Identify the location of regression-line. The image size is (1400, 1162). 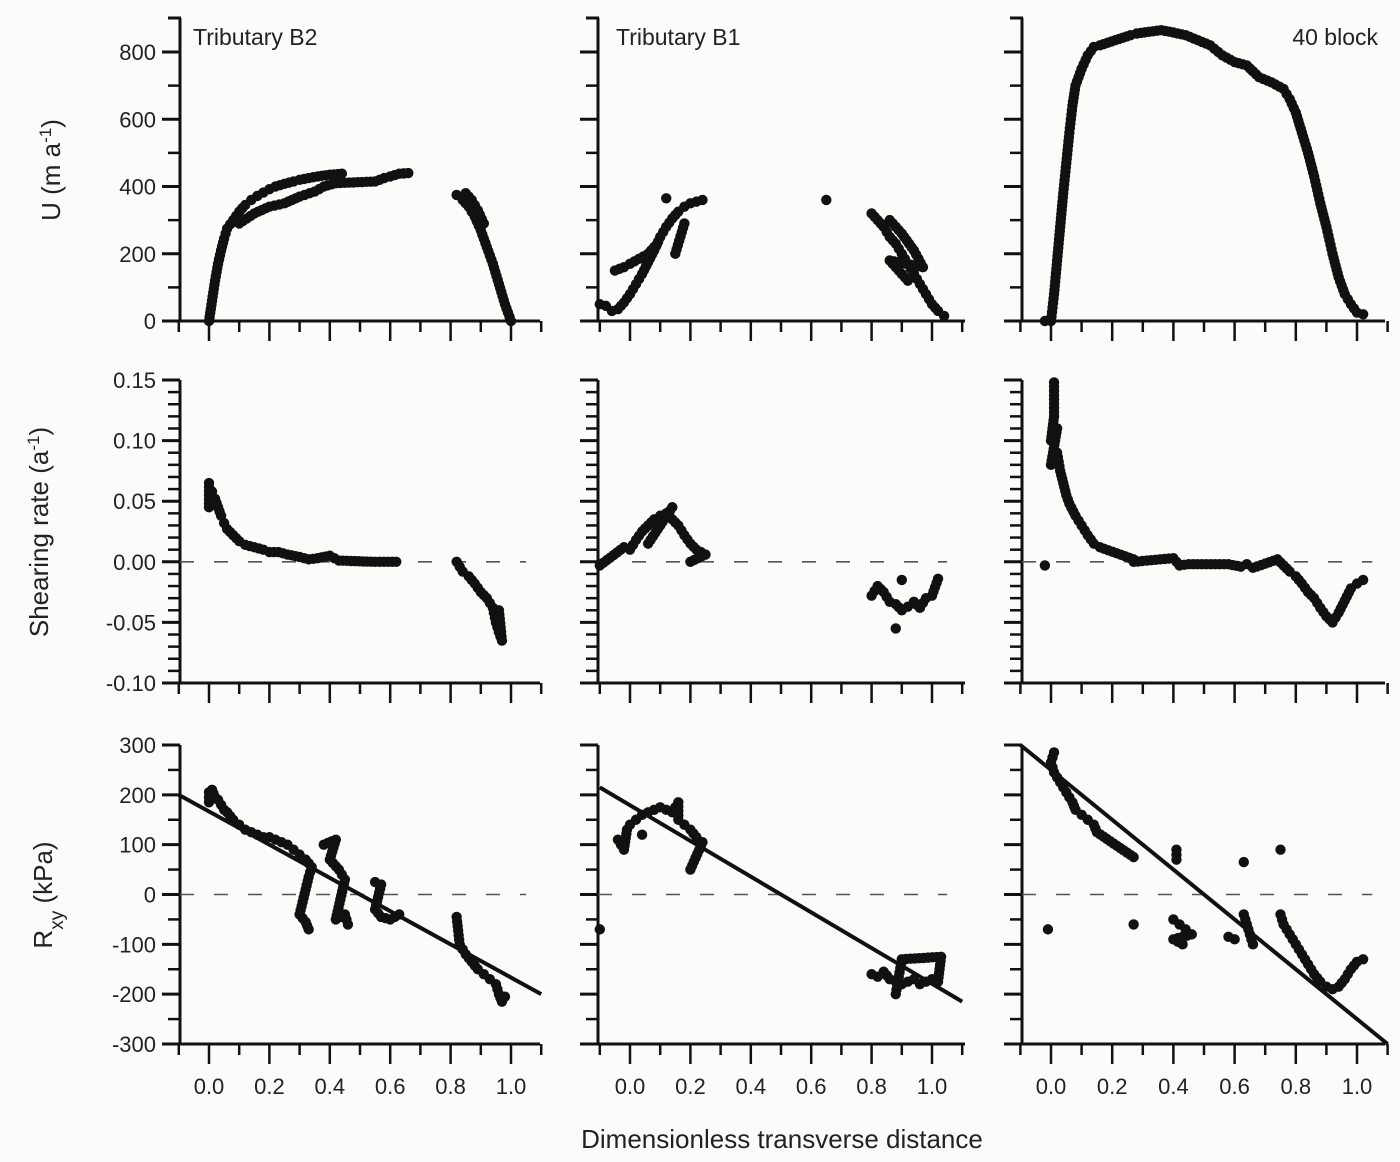
(1204, 894).